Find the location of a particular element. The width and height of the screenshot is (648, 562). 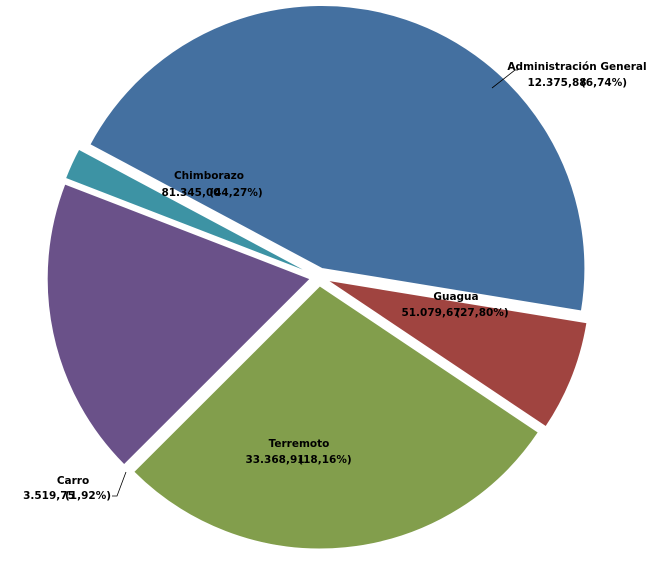

data-label-guagua: Guagua 51.079,67 (27,80%) is located at coordinates (454, 305).